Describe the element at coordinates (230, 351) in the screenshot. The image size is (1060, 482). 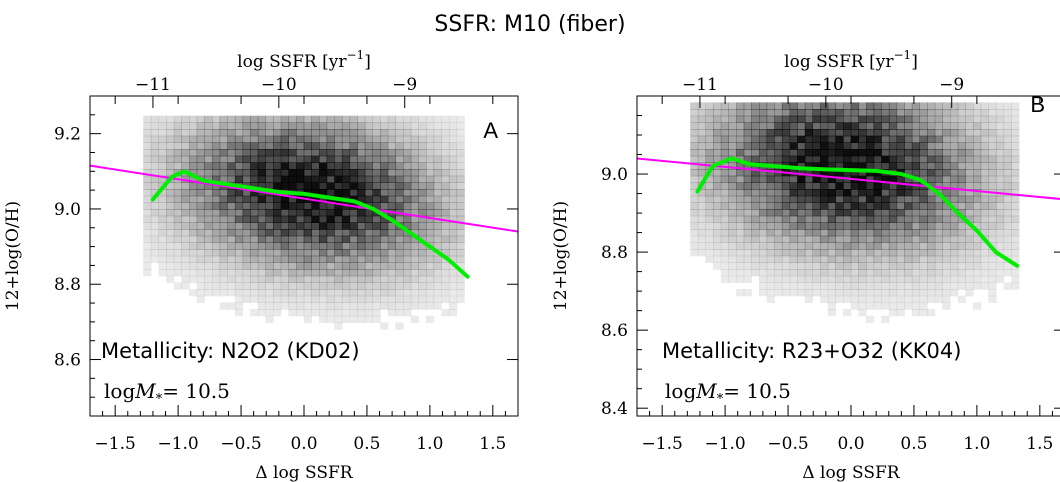
I see `metallicity-label: Metallicity: N2O2 (KD02)` at that location.